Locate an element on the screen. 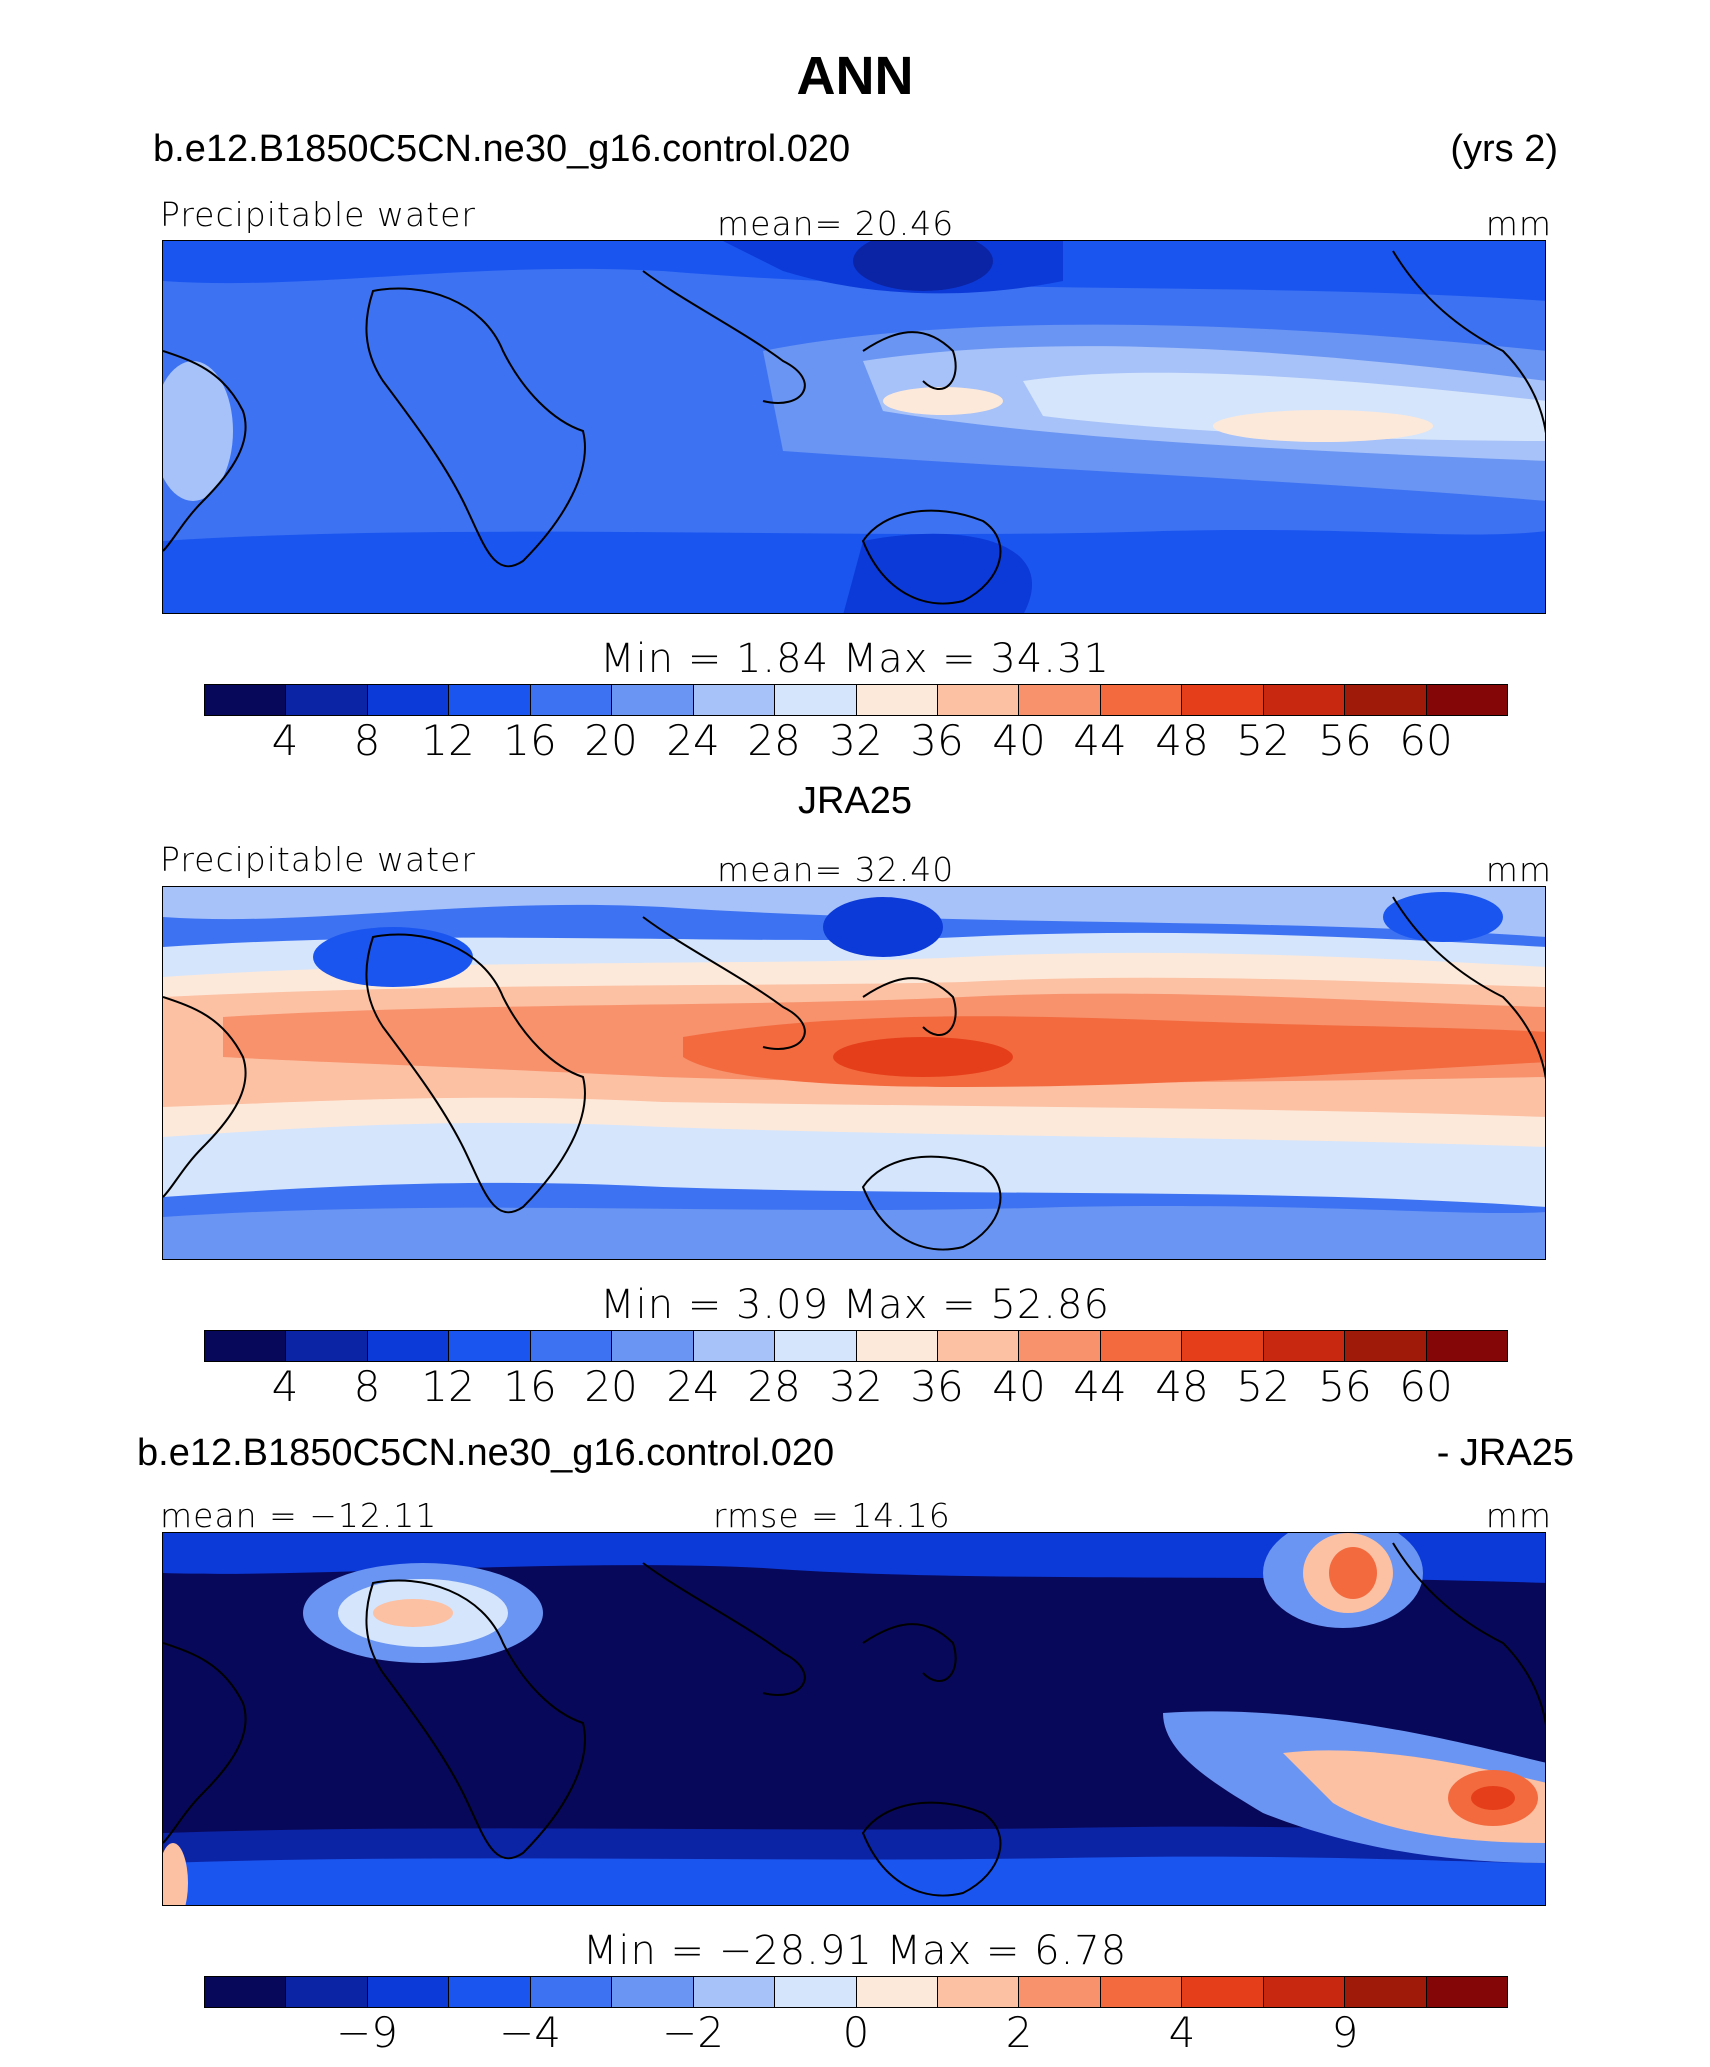 This screenshot has width=1710, height=2067. page-title: ANN is located at coordinates (855, 76).